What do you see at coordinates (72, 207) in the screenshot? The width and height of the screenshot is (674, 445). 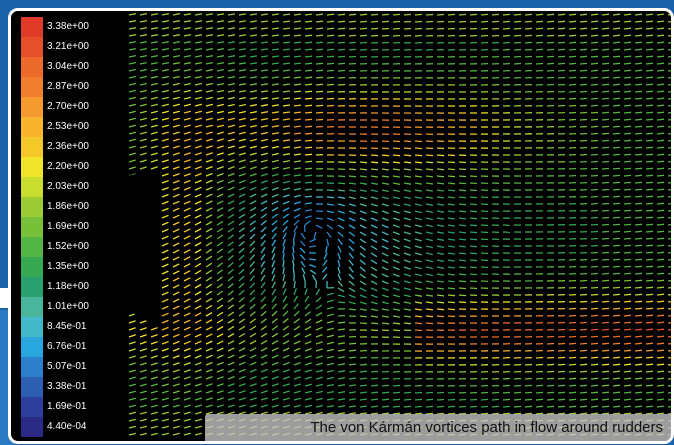 I see `legend-row: 1.86e+00` at bounding box center [72, 207].